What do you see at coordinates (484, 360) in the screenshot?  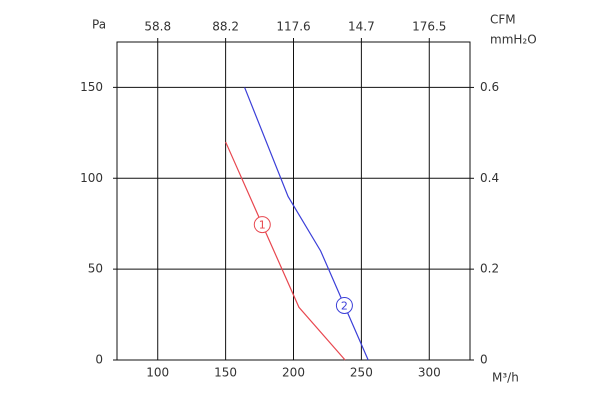 I see `y2-tick-label: 0` at bounding box center [484, 360].